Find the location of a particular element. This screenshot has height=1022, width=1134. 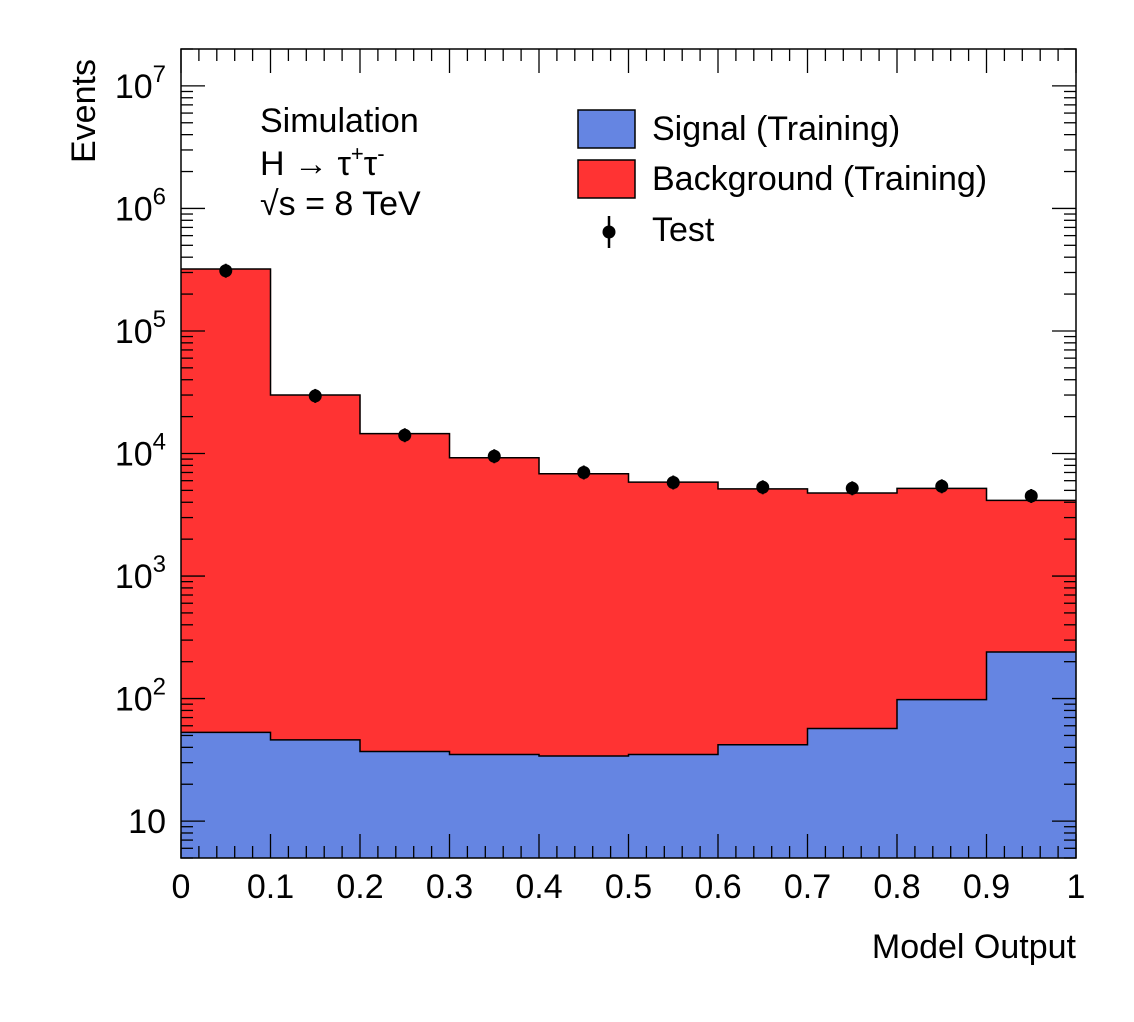

legend-entry-test: Test is located at coordinates (658, 230).